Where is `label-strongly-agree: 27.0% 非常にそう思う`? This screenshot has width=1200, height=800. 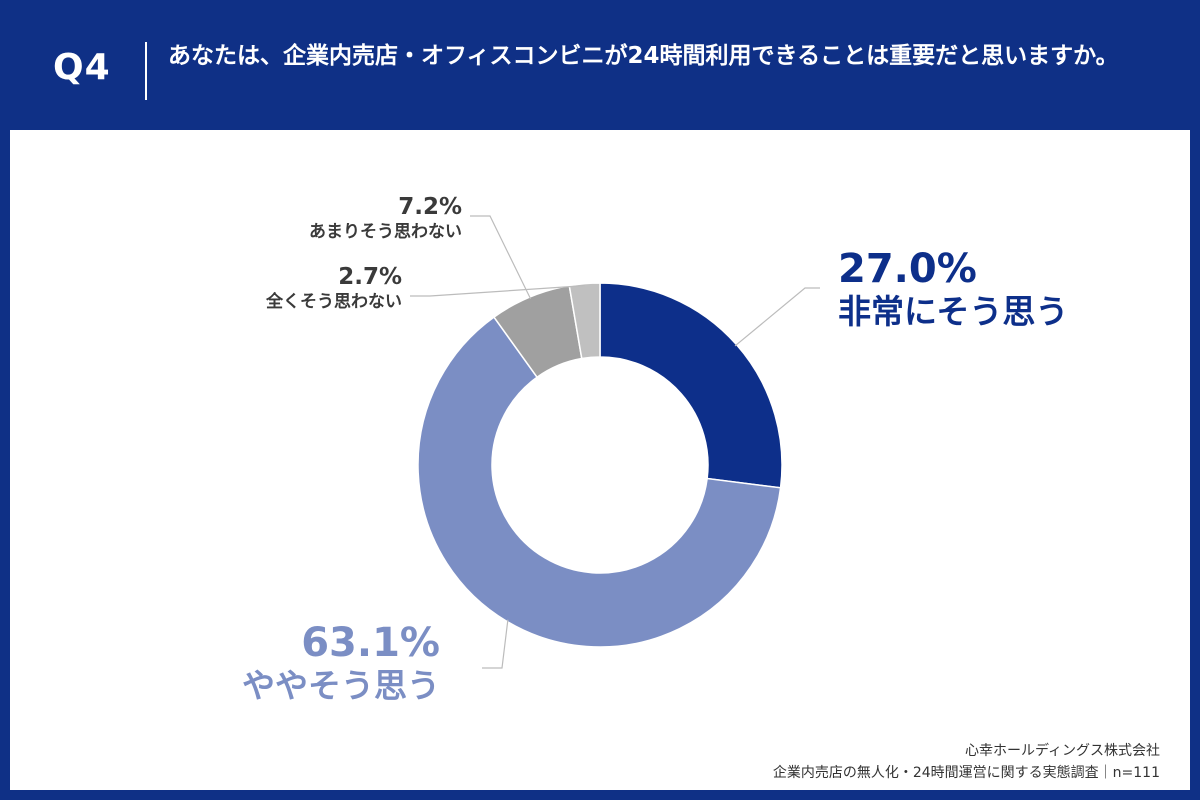 label-strongly-agree: 27.0% 非常にそう思う is located at coordinates (953, 289).